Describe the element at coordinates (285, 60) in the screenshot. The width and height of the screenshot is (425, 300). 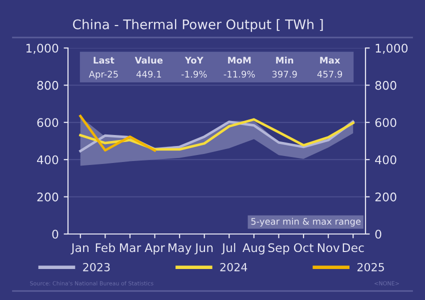
I see `annotation: Min` at that location.